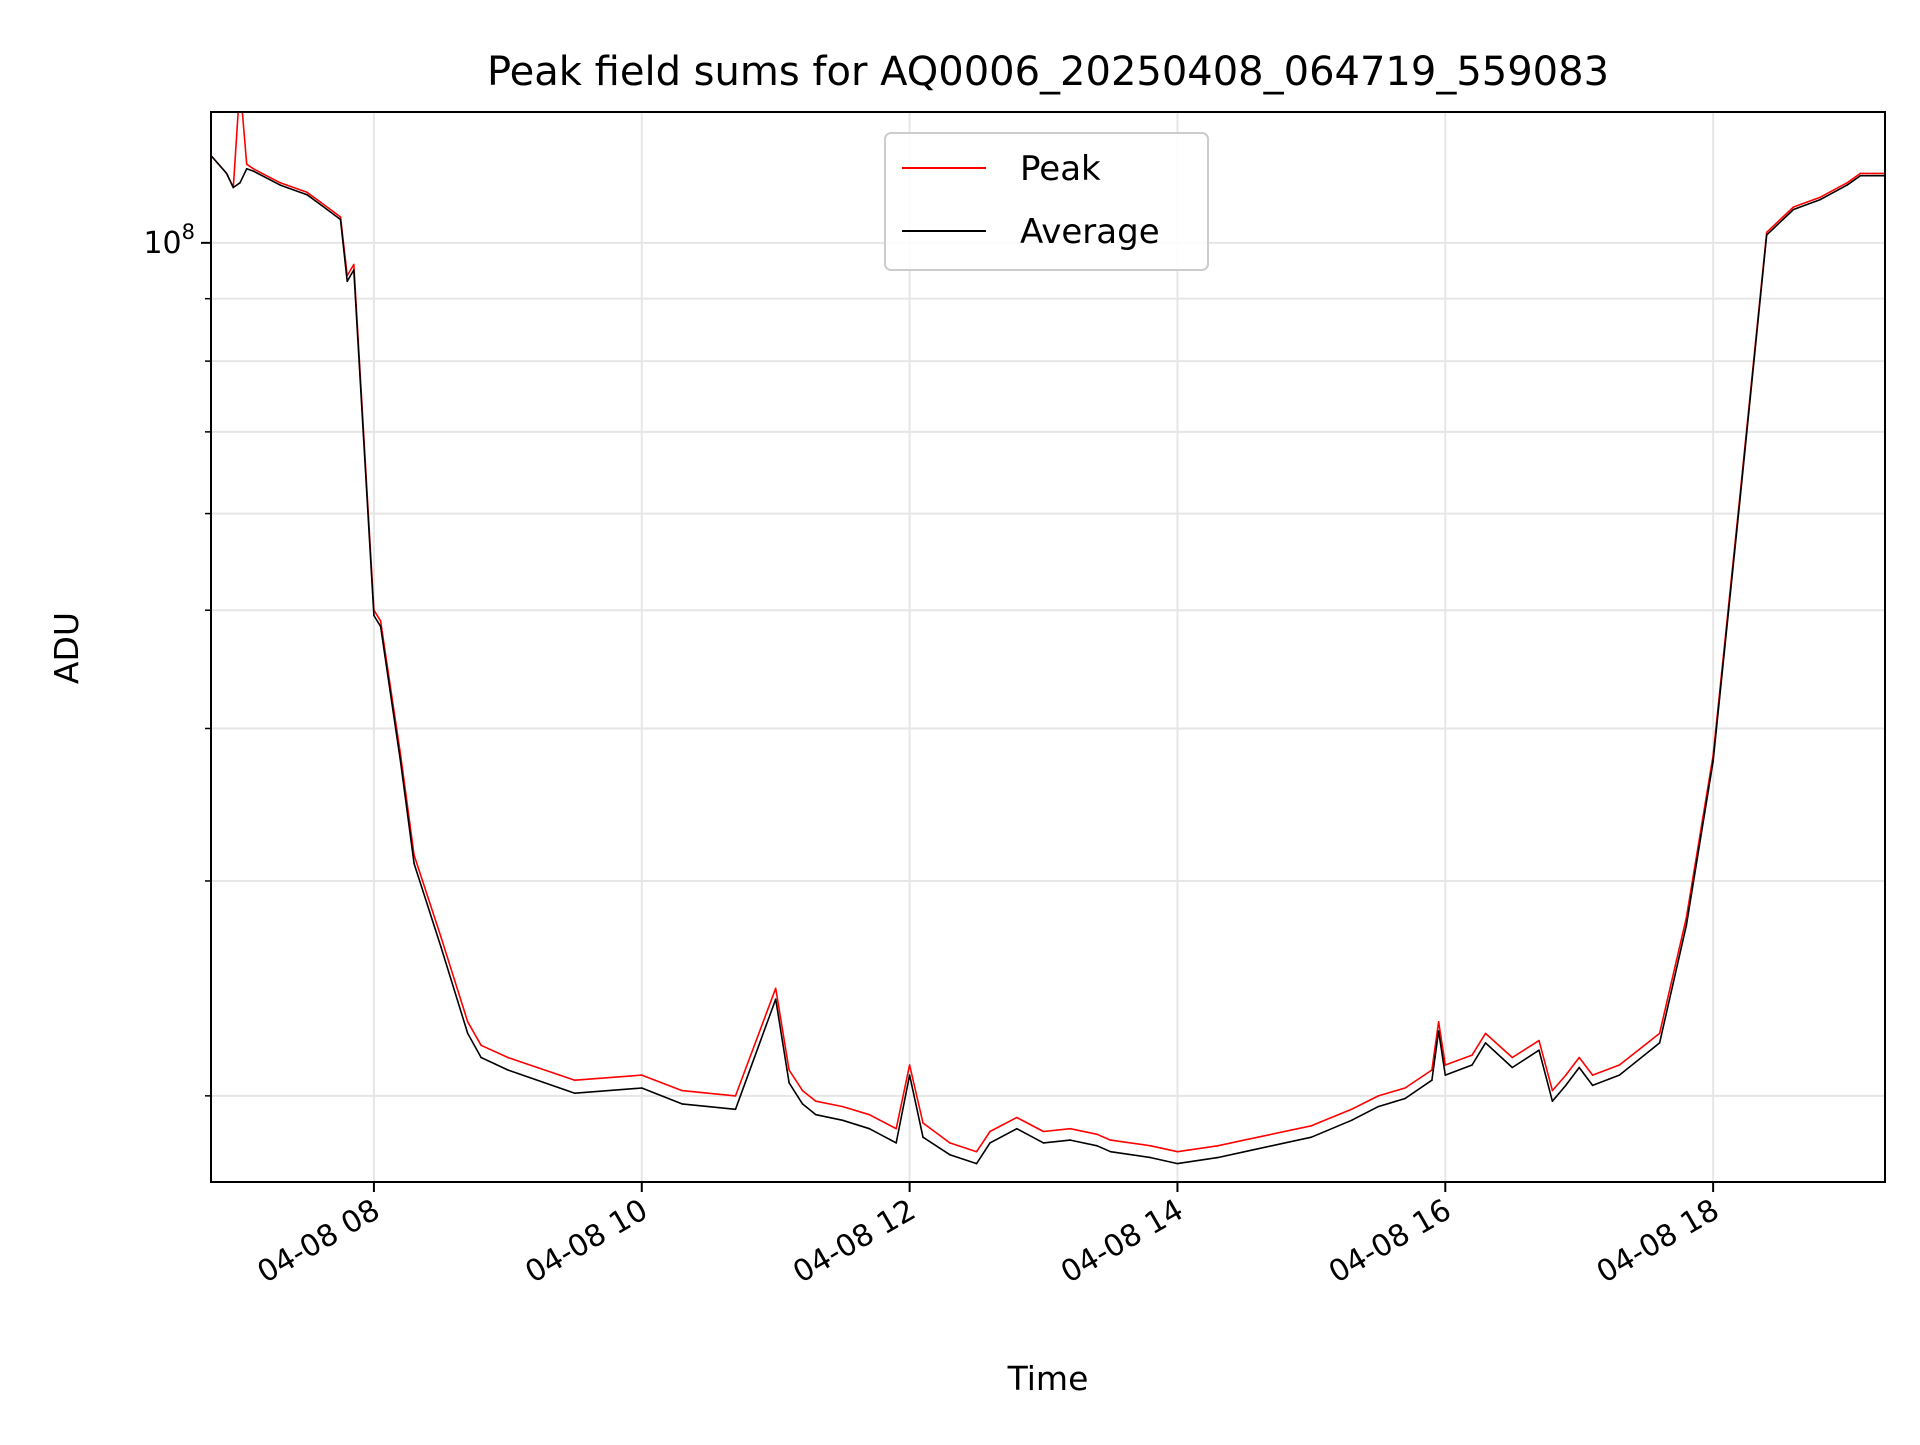 The image size is (1920, 1445). What do you see at coordinates (169, 240) in the screenshot?
I see `y-tick-label: 108` at bounding box center [169, 240].